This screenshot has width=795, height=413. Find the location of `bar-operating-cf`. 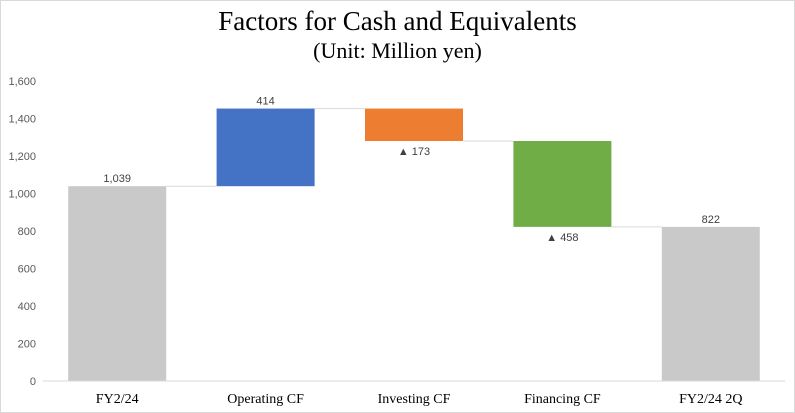

bar-operating-cf is located at coordinates (265, 147).